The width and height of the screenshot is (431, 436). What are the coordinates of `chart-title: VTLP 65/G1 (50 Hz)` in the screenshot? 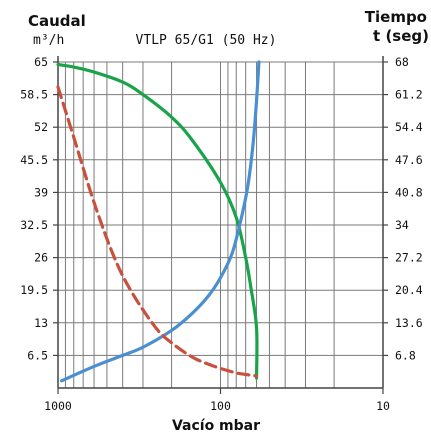 It's located at (206, 40).